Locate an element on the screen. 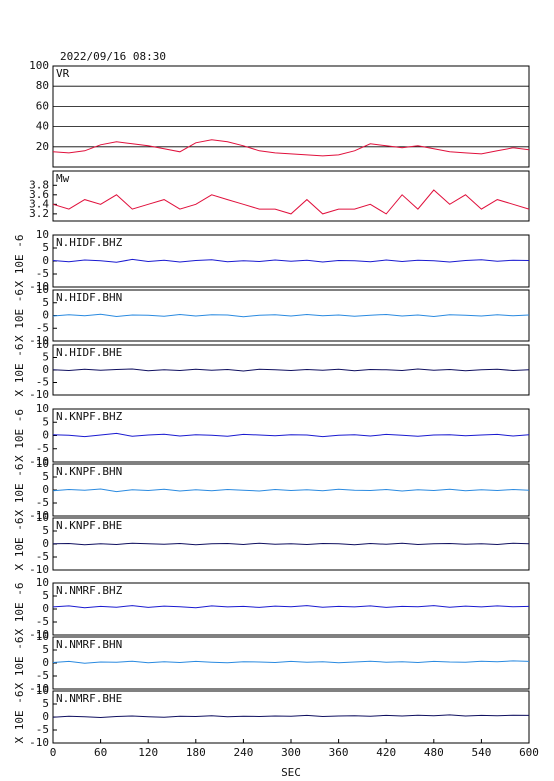 This screenshot has width=554, height=781. y-tick-label: 60 is located at coordinates (42, 105).